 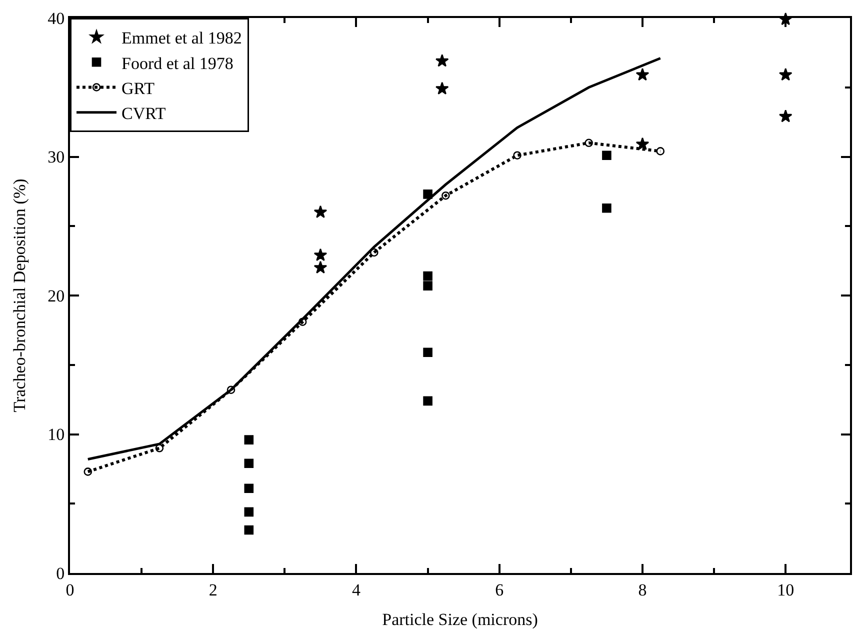 I want to click on y-tick-label: 40, so click(x=56, y=18).